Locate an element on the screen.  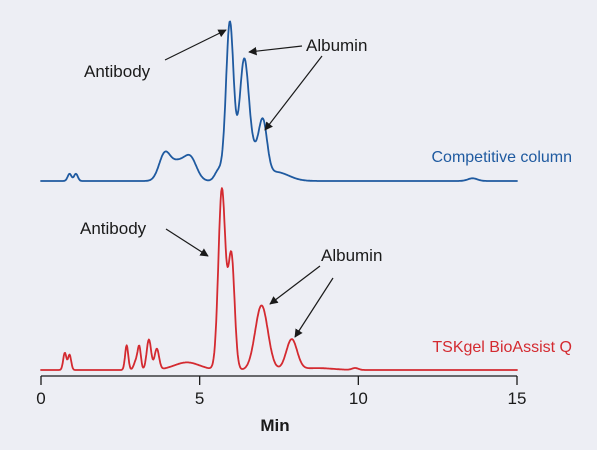
annotation-antibody-top: Antibody is located at coordinates (117, 71).